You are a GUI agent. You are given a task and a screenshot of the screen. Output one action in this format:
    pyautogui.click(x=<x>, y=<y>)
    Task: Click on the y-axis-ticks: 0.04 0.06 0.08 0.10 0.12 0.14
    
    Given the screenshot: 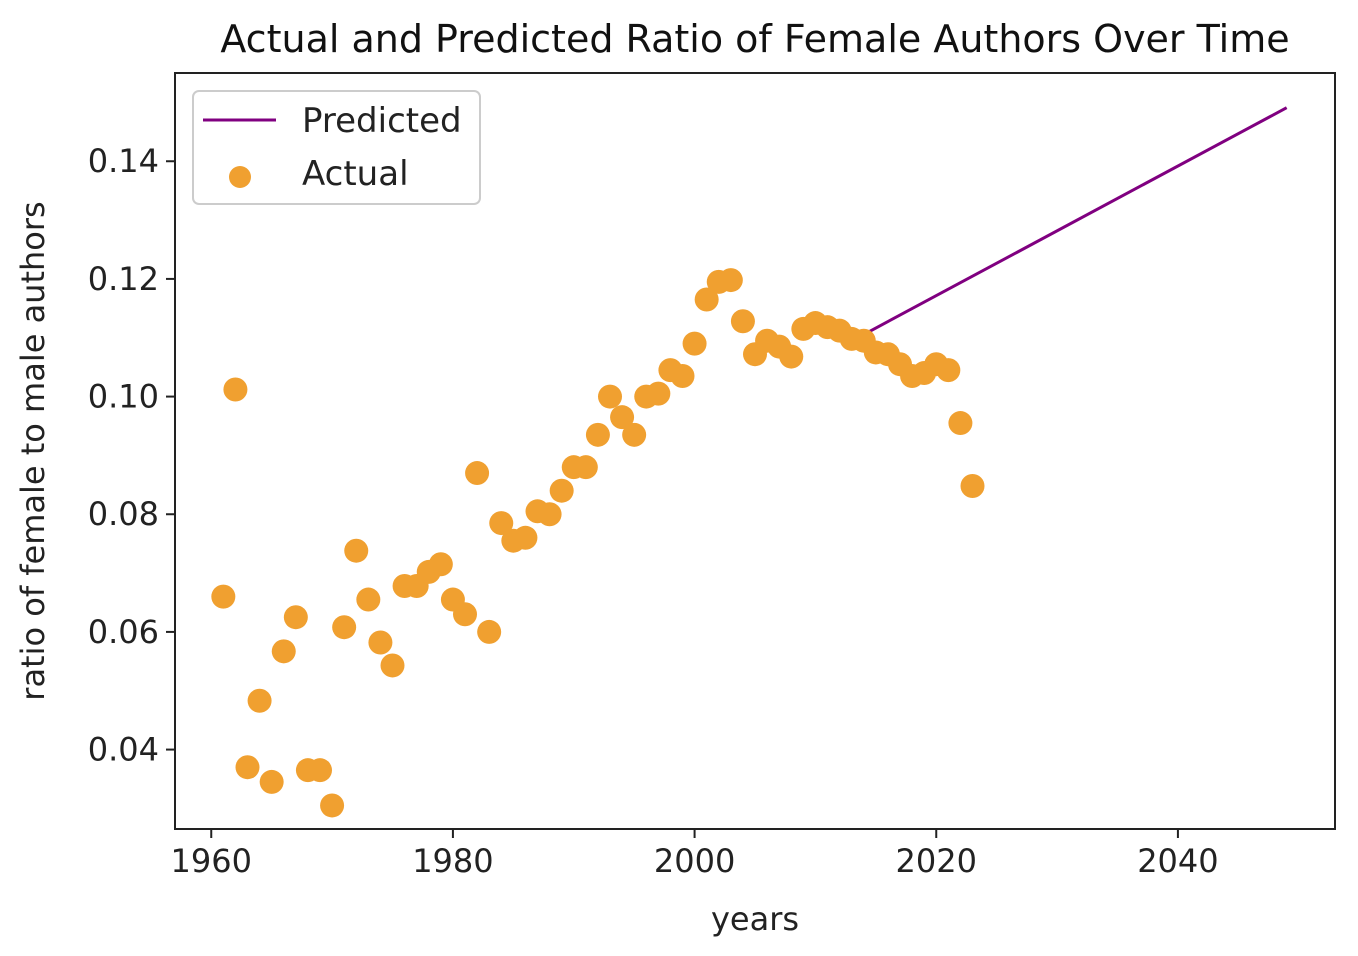 What is the action you would take?
    pyautogui.click(x=131, y=455)
    